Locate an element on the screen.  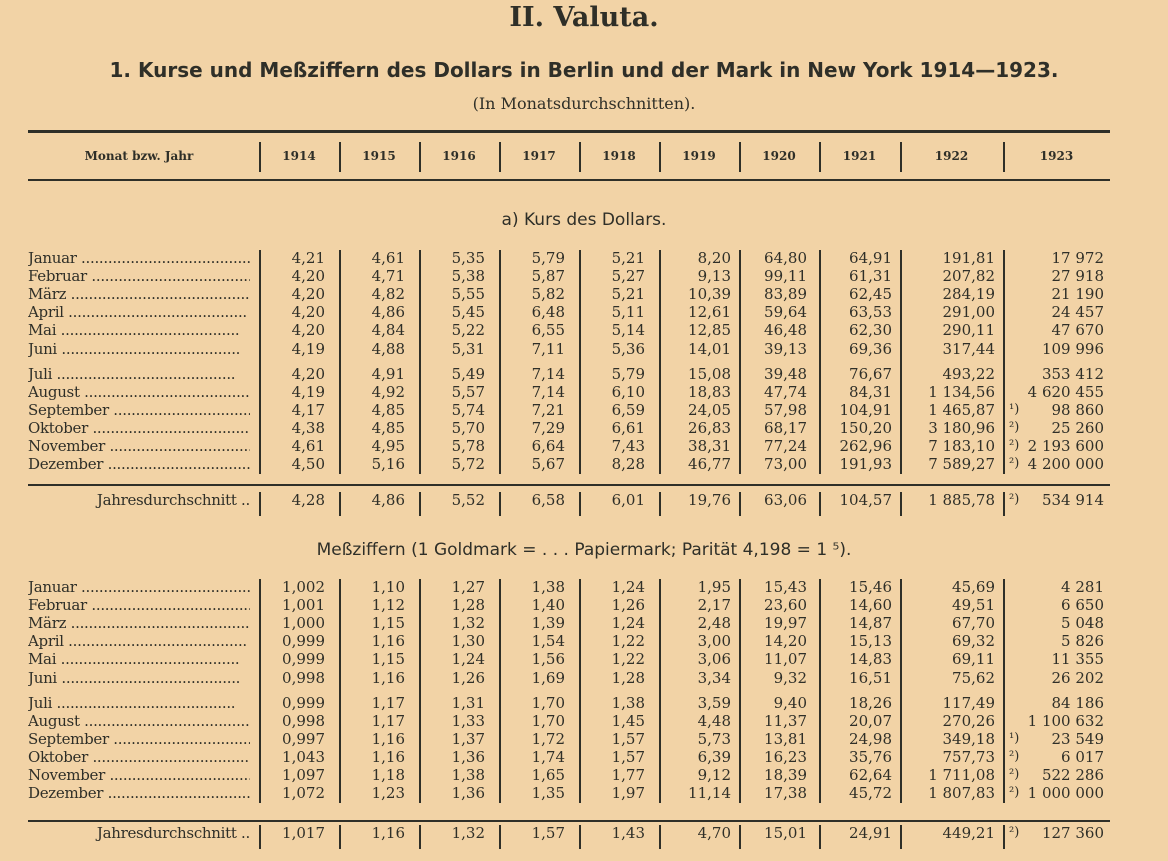
table-cell: 1,38 is located at coordinates (468, 775).